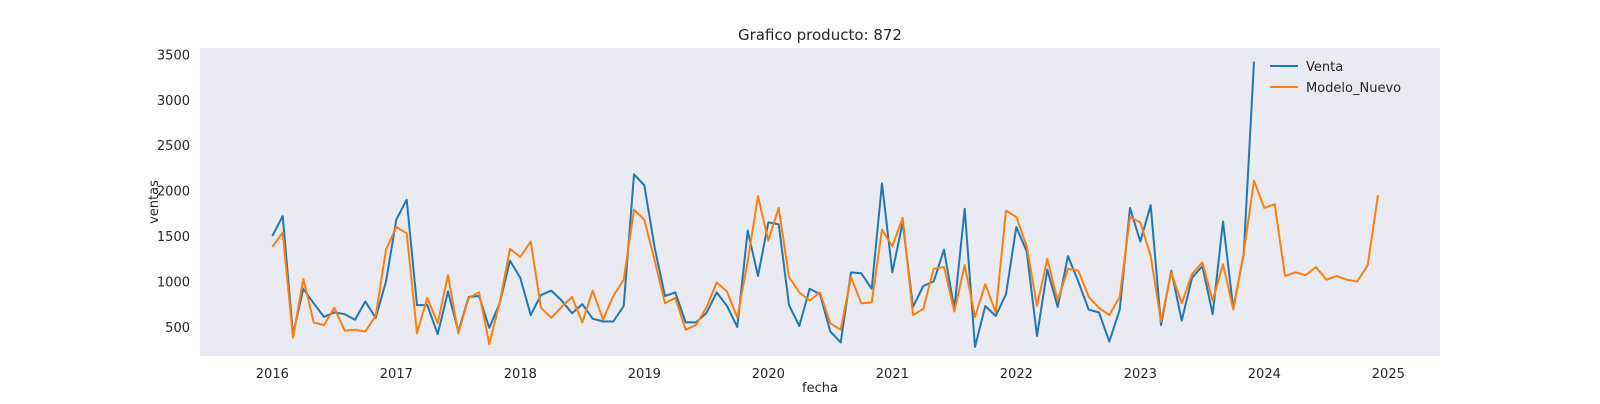  What do you see at coordinates (173, 237) in the screenshot?
I see `y-tick-label: 1500` at bounding box center [173, 237].